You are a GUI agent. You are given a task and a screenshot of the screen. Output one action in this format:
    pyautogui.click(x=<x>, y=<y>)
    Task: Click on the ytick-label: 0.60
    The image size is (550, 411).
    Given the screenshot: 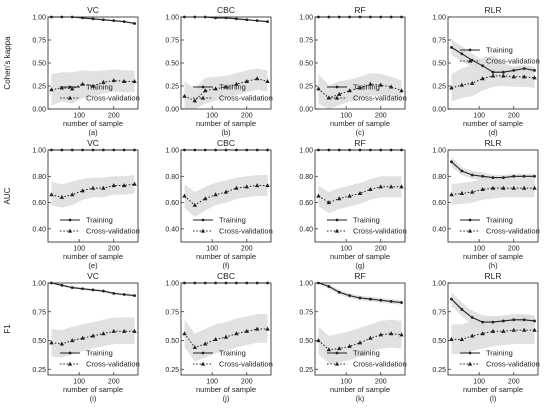 What is the action you would take?
    pyautogui.click(x=439, y=203)
    